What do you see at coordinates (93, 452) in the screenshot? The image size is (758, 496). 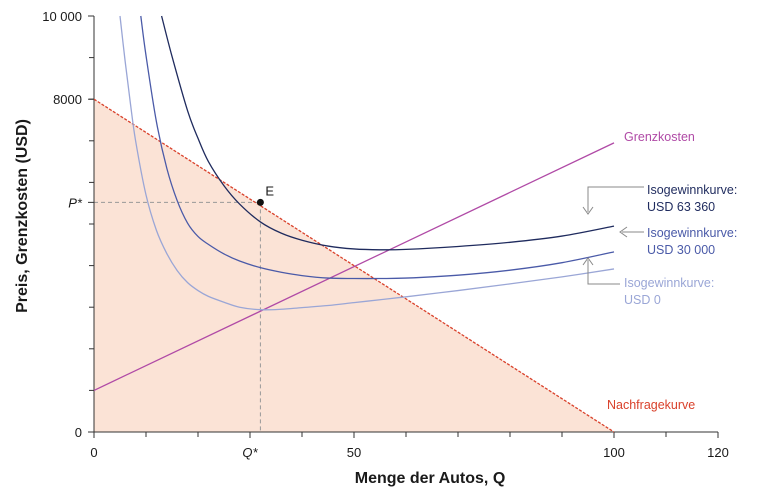 I see `x-tick-label-0: 0` at bounding box center [93, 452].